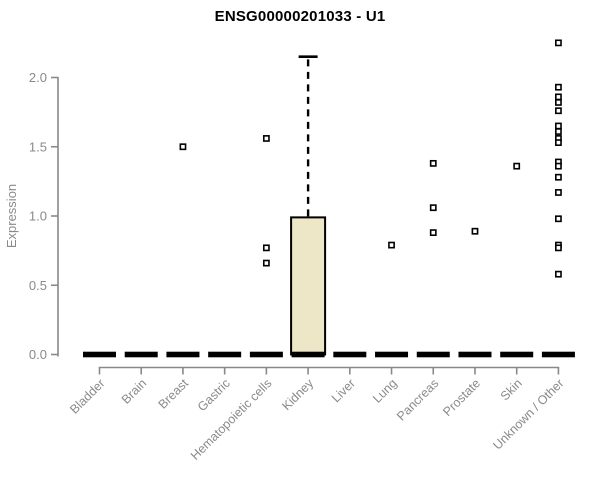  Describe the element at coordinates (343, 390) in the screenshot. I see `x-tick-label: Liver` at that location.